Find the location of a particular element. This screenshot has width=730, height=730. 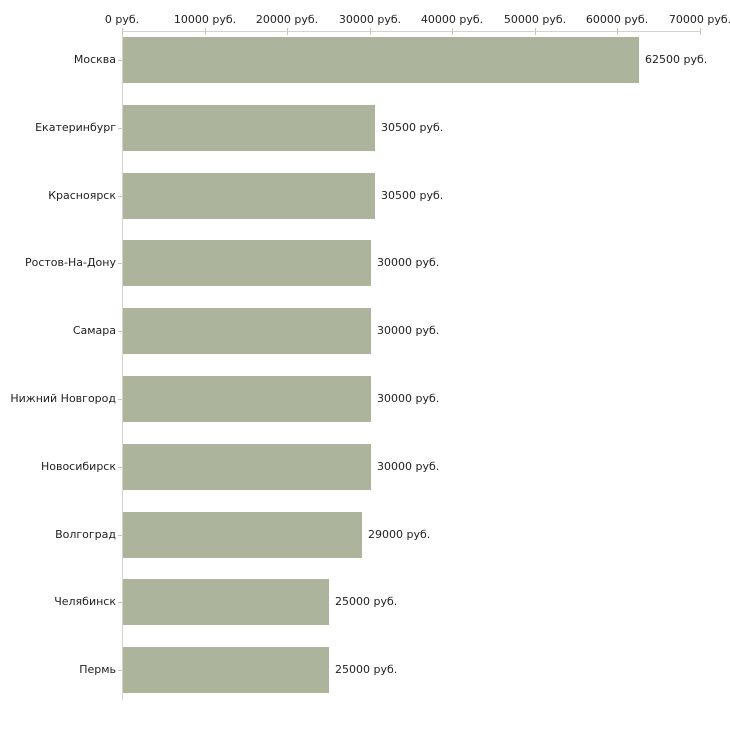

category-label: Екатеринбург is located at coordinates (75, 127).